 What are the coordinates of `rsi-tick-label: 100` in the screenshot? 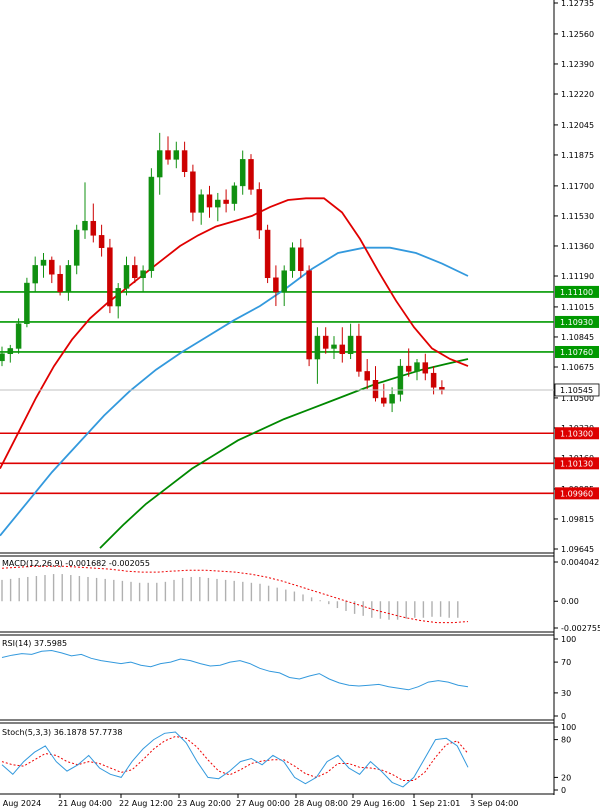 It's located at (568, 639).